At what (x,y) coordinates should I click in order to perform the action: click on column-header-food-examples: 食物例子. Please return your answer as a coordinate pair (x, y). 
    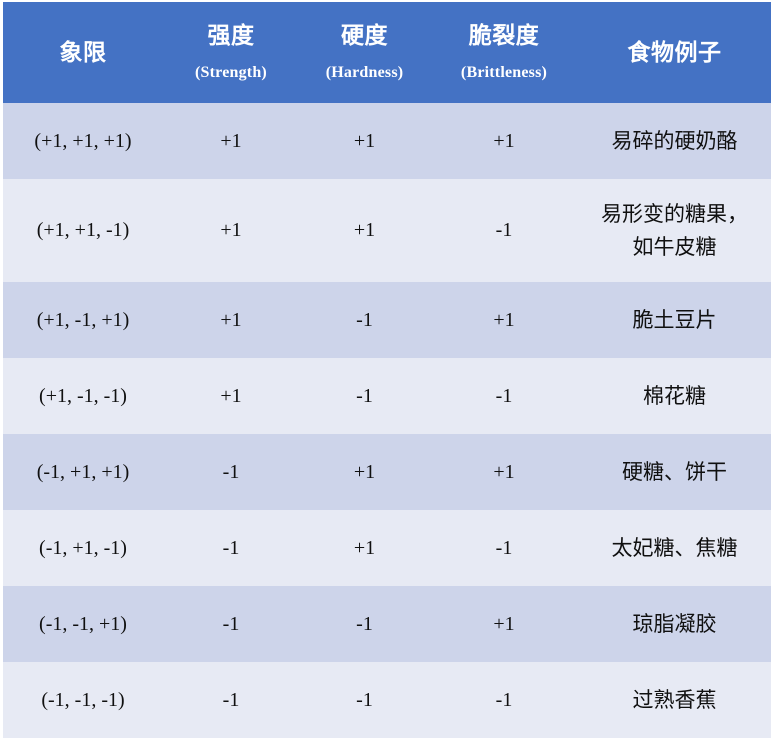
    Looking at the image, I should click on (674, 52).